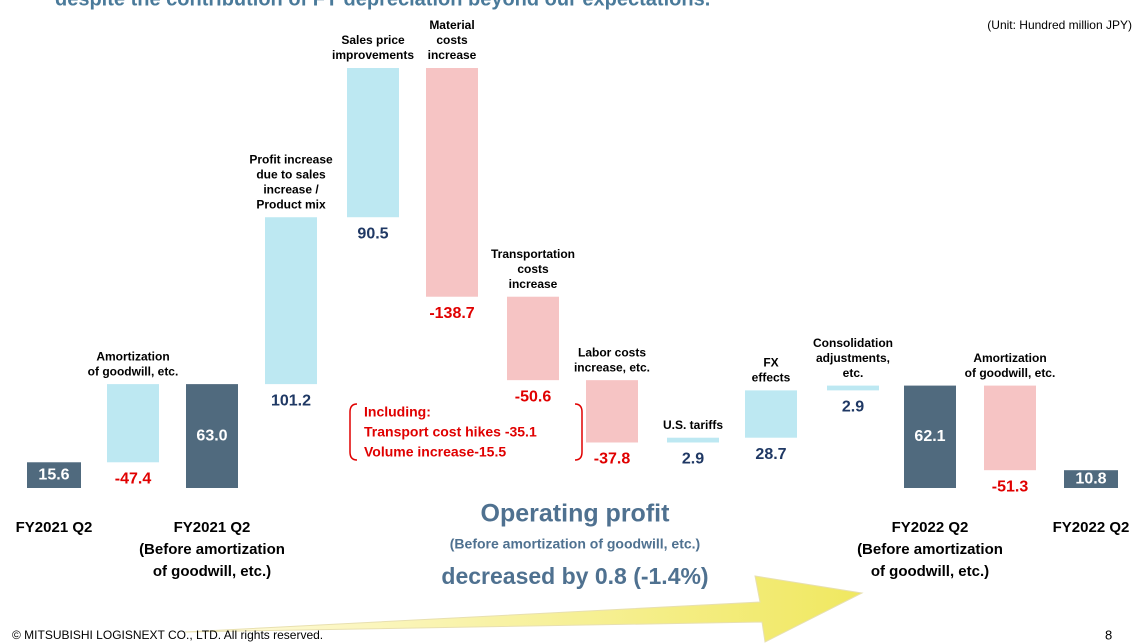  What do you see at coordinates (291, 400) in the screenshot?
I see `value-label: 101.2` at bounding box center [291, 400].